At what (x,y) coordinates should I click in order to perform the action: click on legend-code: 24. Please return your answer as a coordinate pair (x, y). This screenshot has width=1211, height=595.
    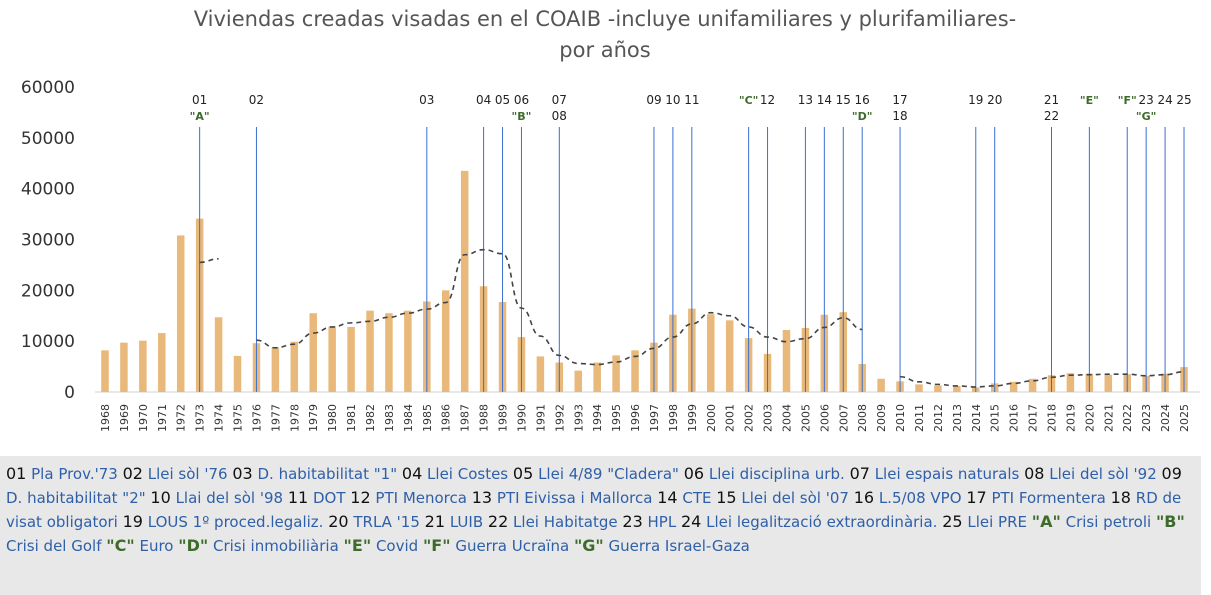
    Looking at the image, I should click on (691, 521).